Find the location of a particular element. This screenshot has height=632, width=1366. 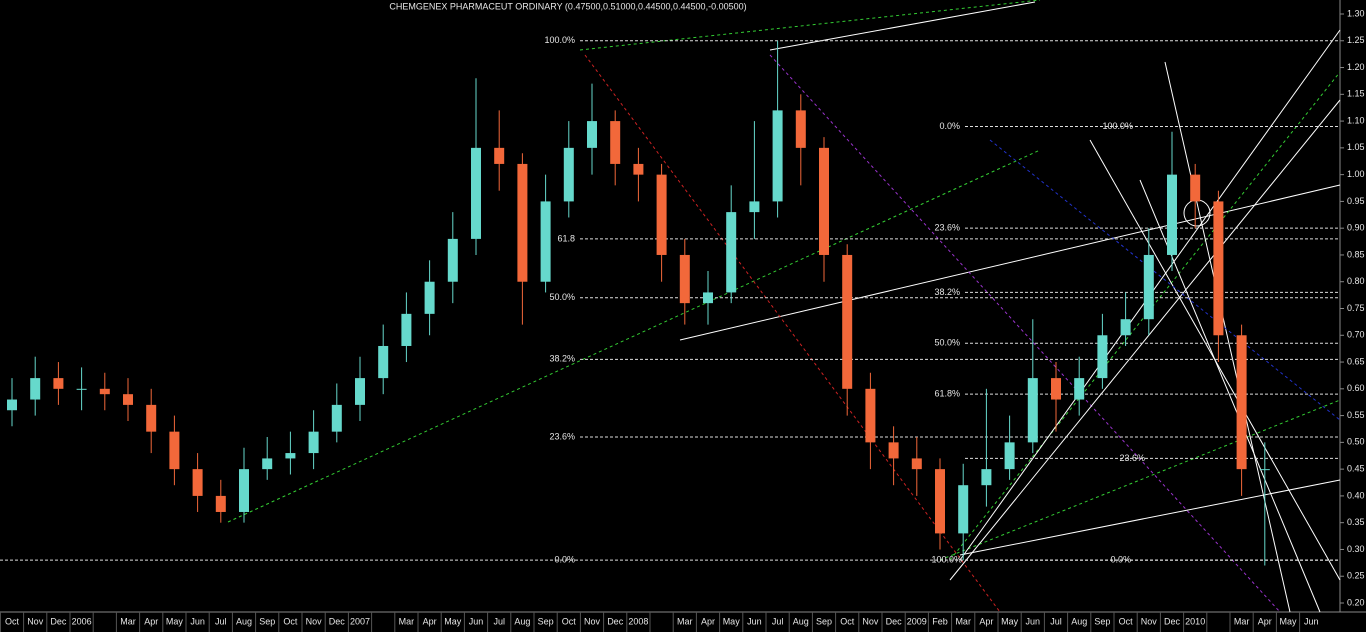

y-tick-label: 0.65 is located at coordinates (1356, 361).